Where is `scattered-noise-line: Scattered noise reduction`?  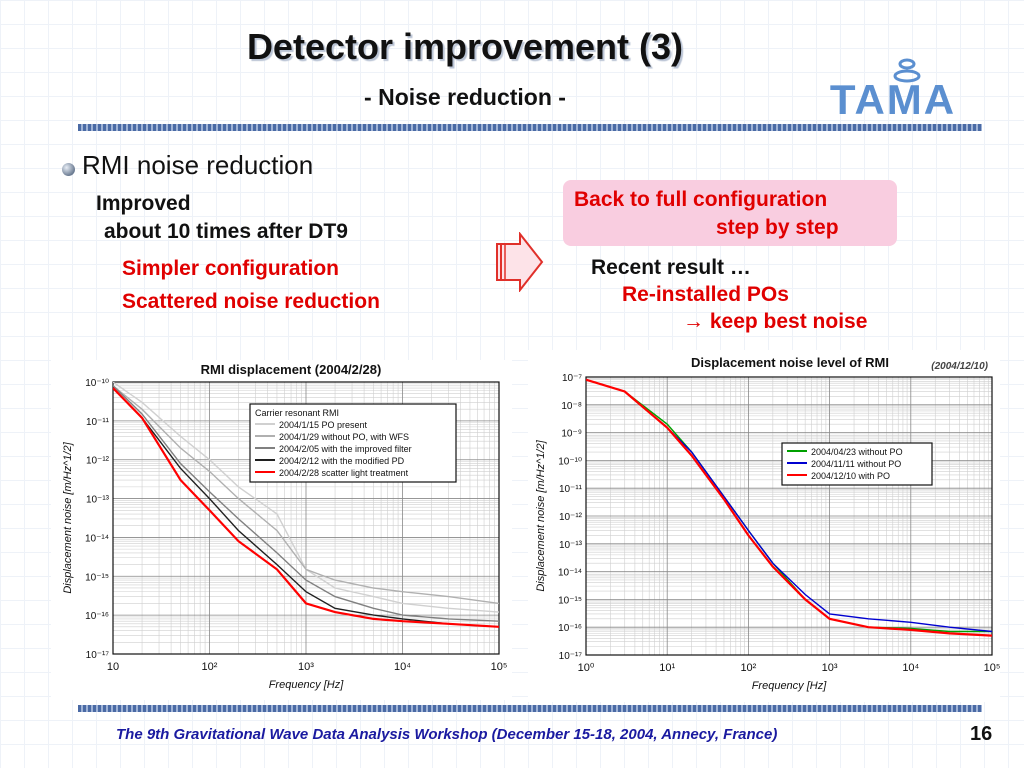 scattered-noise-line: Scattered noise reduction is located at coordinates (251, 301).